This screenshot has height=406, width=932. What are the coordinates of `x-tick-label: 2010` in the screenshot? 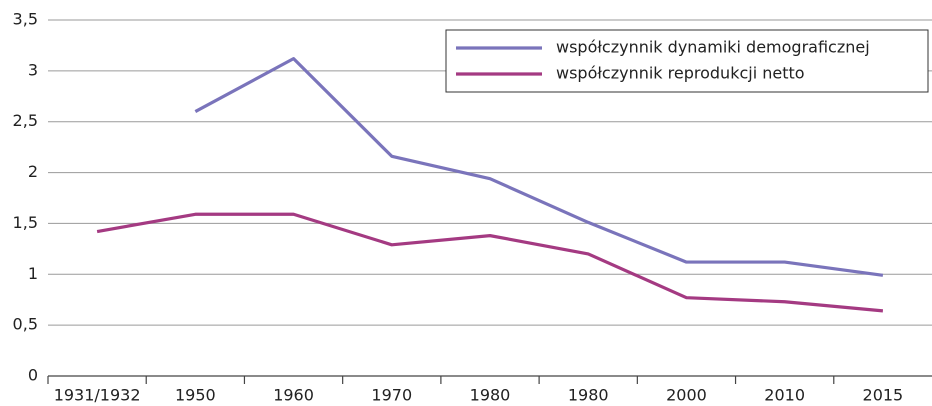 It's located at (784, 395).